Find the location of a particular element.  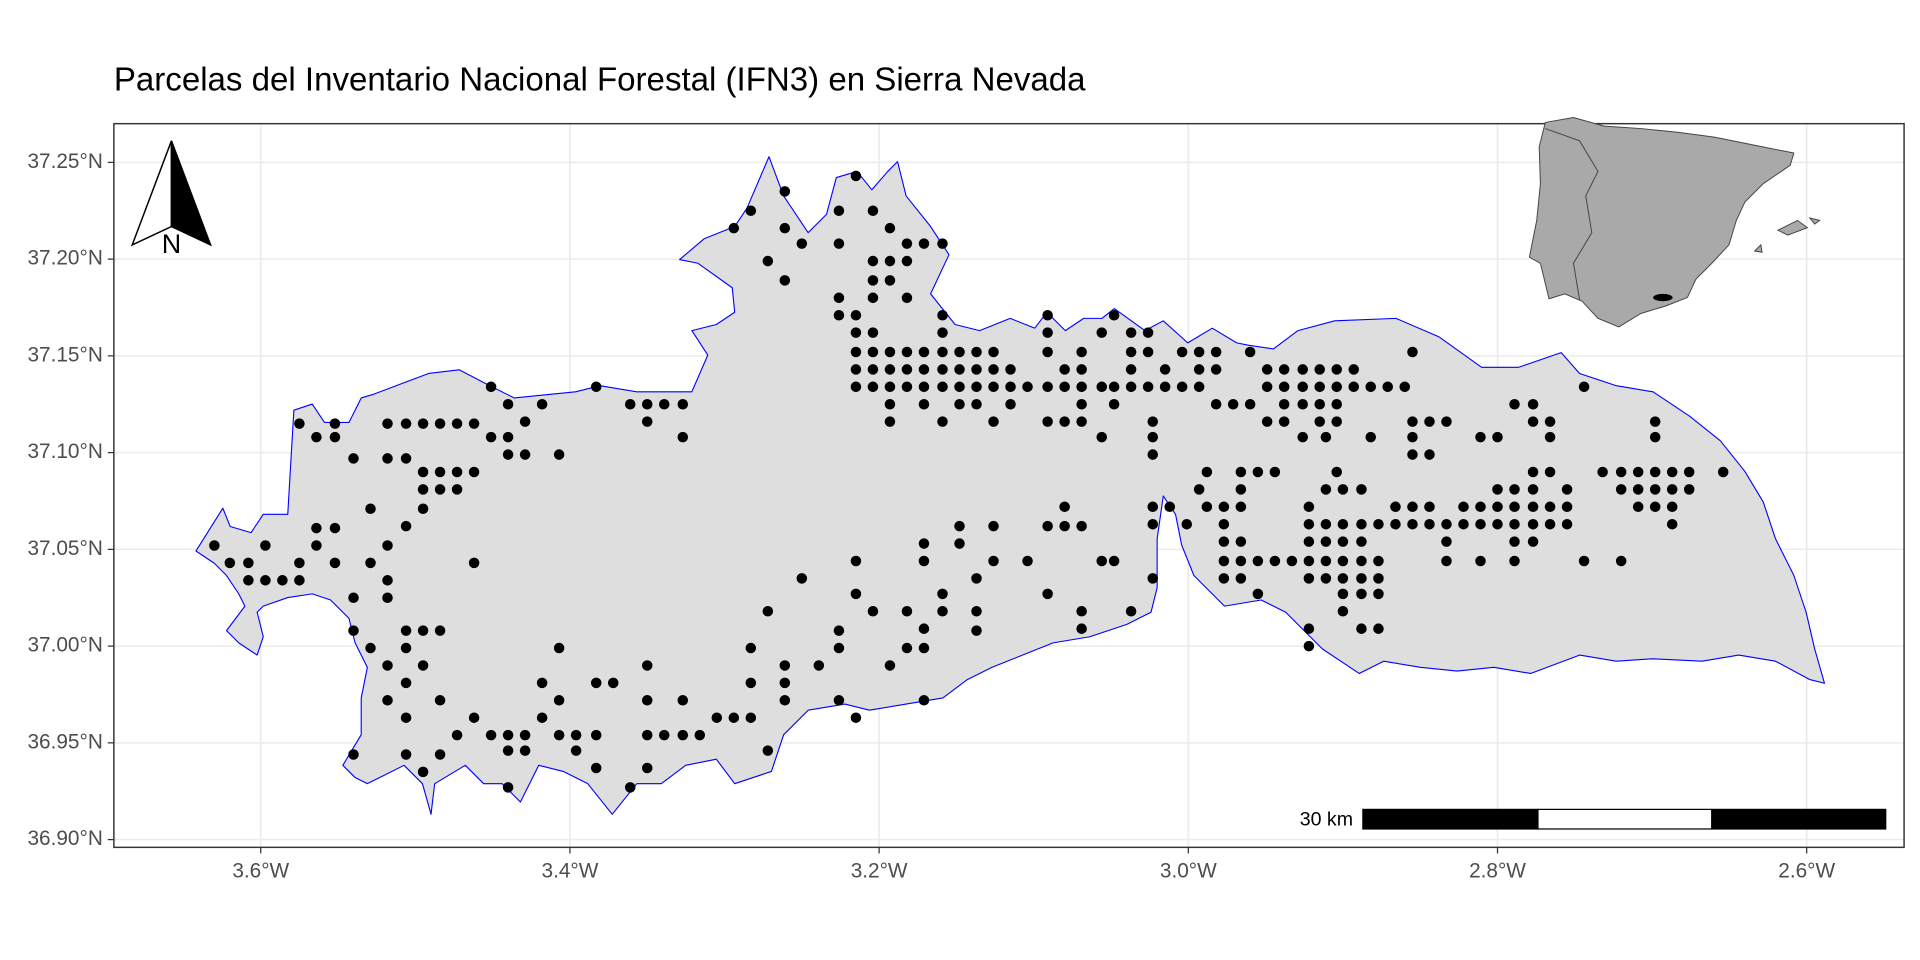

y-tick-label: 37.25°N is located at coordinates (64, 161).